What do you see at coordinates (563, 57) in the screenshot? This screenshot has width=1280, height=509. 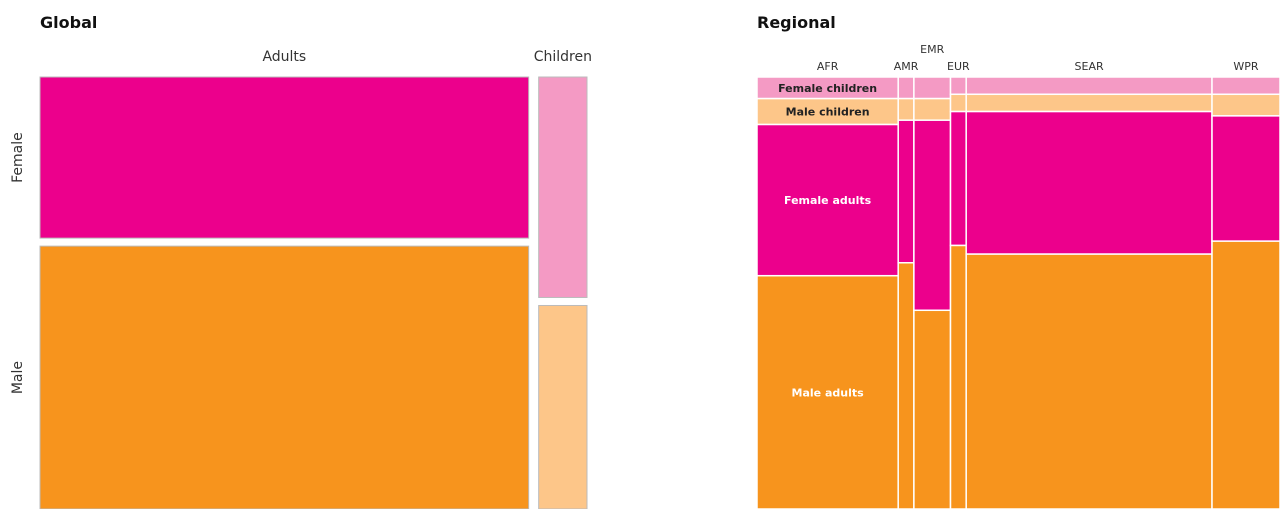 I see `column-label: Children` at bounding box center [563, 57].